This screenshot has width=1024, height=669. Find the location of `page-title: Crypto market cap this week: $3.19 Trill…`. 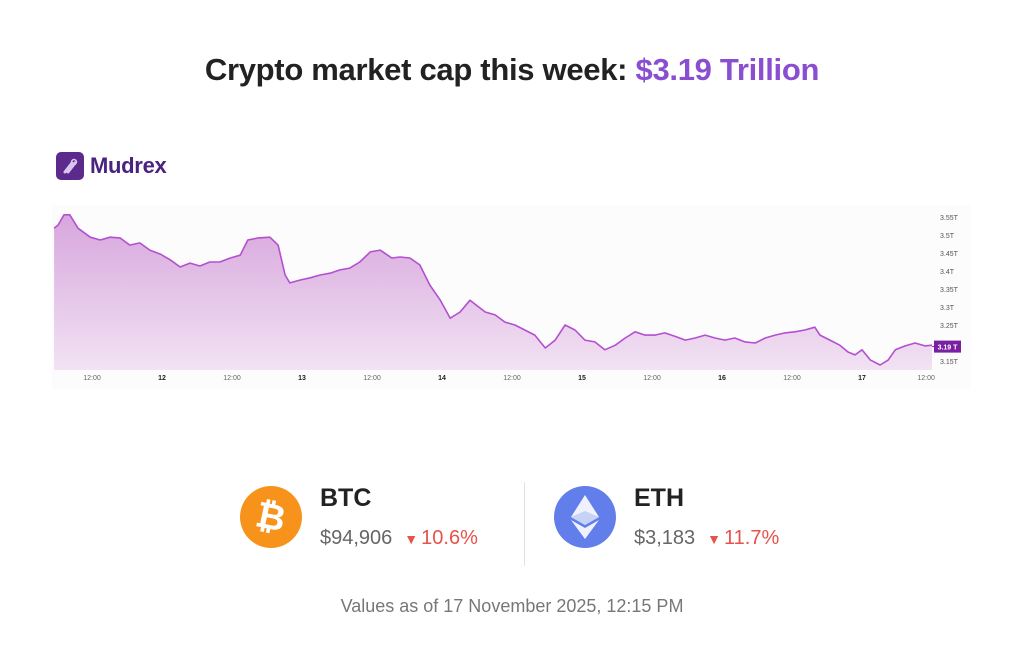

page-title: Crypto market cap this week: $3.19 Trill… is located at coordinates (512, 70).